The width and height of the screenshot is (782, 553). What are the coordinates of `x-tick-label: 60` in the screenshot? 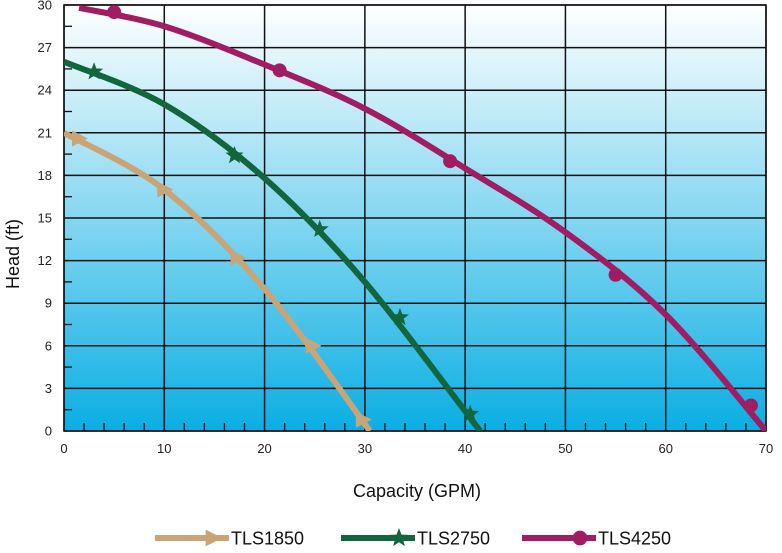 It's located at (665, 448).